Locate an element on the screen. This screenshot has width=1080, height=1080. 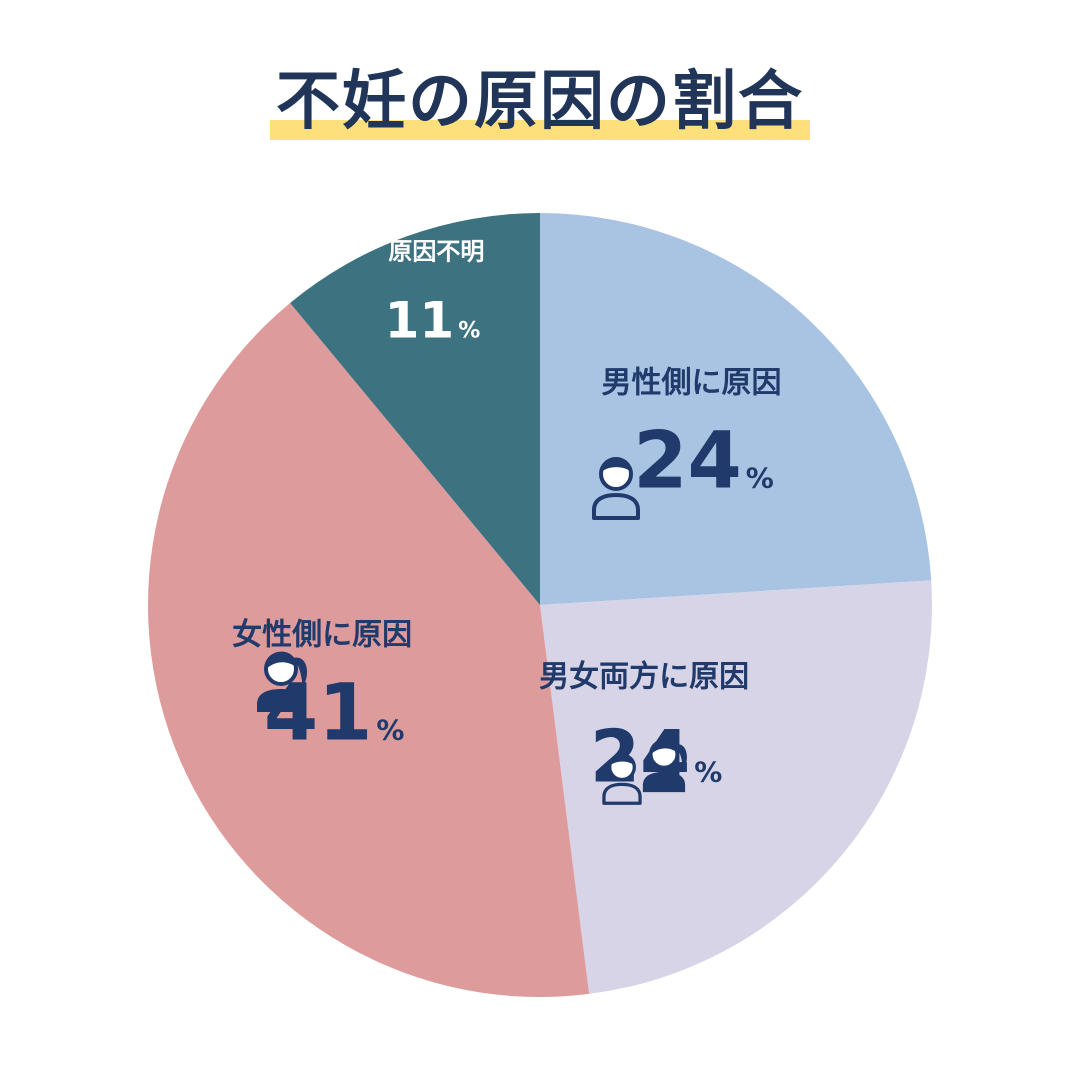
slice-value: 24% is located at coordinates (703, 461).